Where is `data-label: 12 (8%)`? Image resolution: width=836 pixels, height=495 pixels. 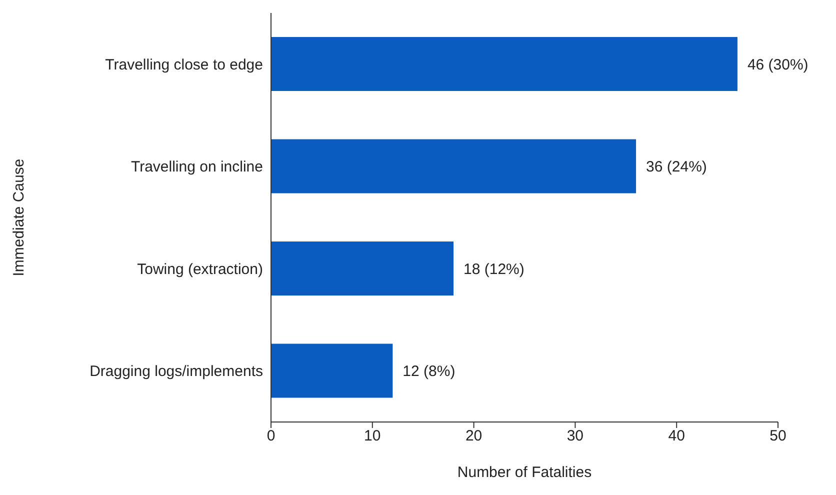 data-label: 12 (8%) is located at coordinates (429, 371).